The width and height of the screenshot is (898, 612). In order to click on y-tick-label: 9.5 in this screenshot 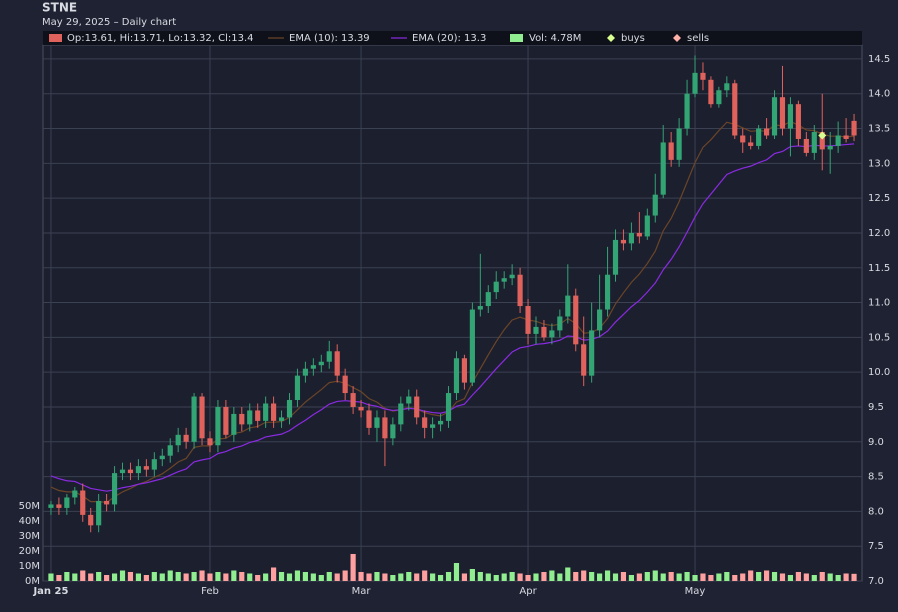, I will do `click(876, 407)`.